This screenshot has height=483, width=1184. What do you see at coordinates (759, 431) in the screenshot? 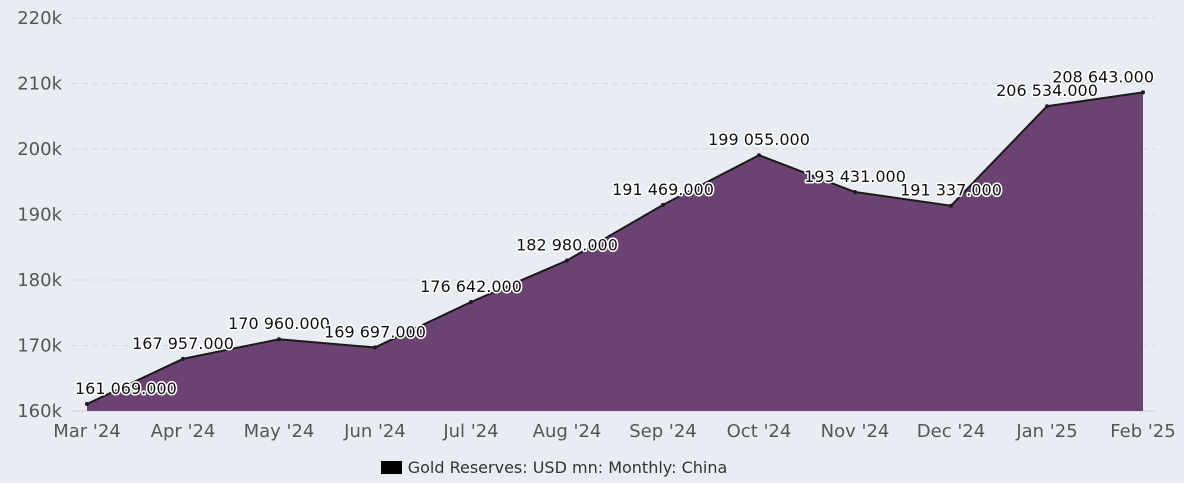
I see `x-tick-label: Oct '24` at bounding box center [759, 431].